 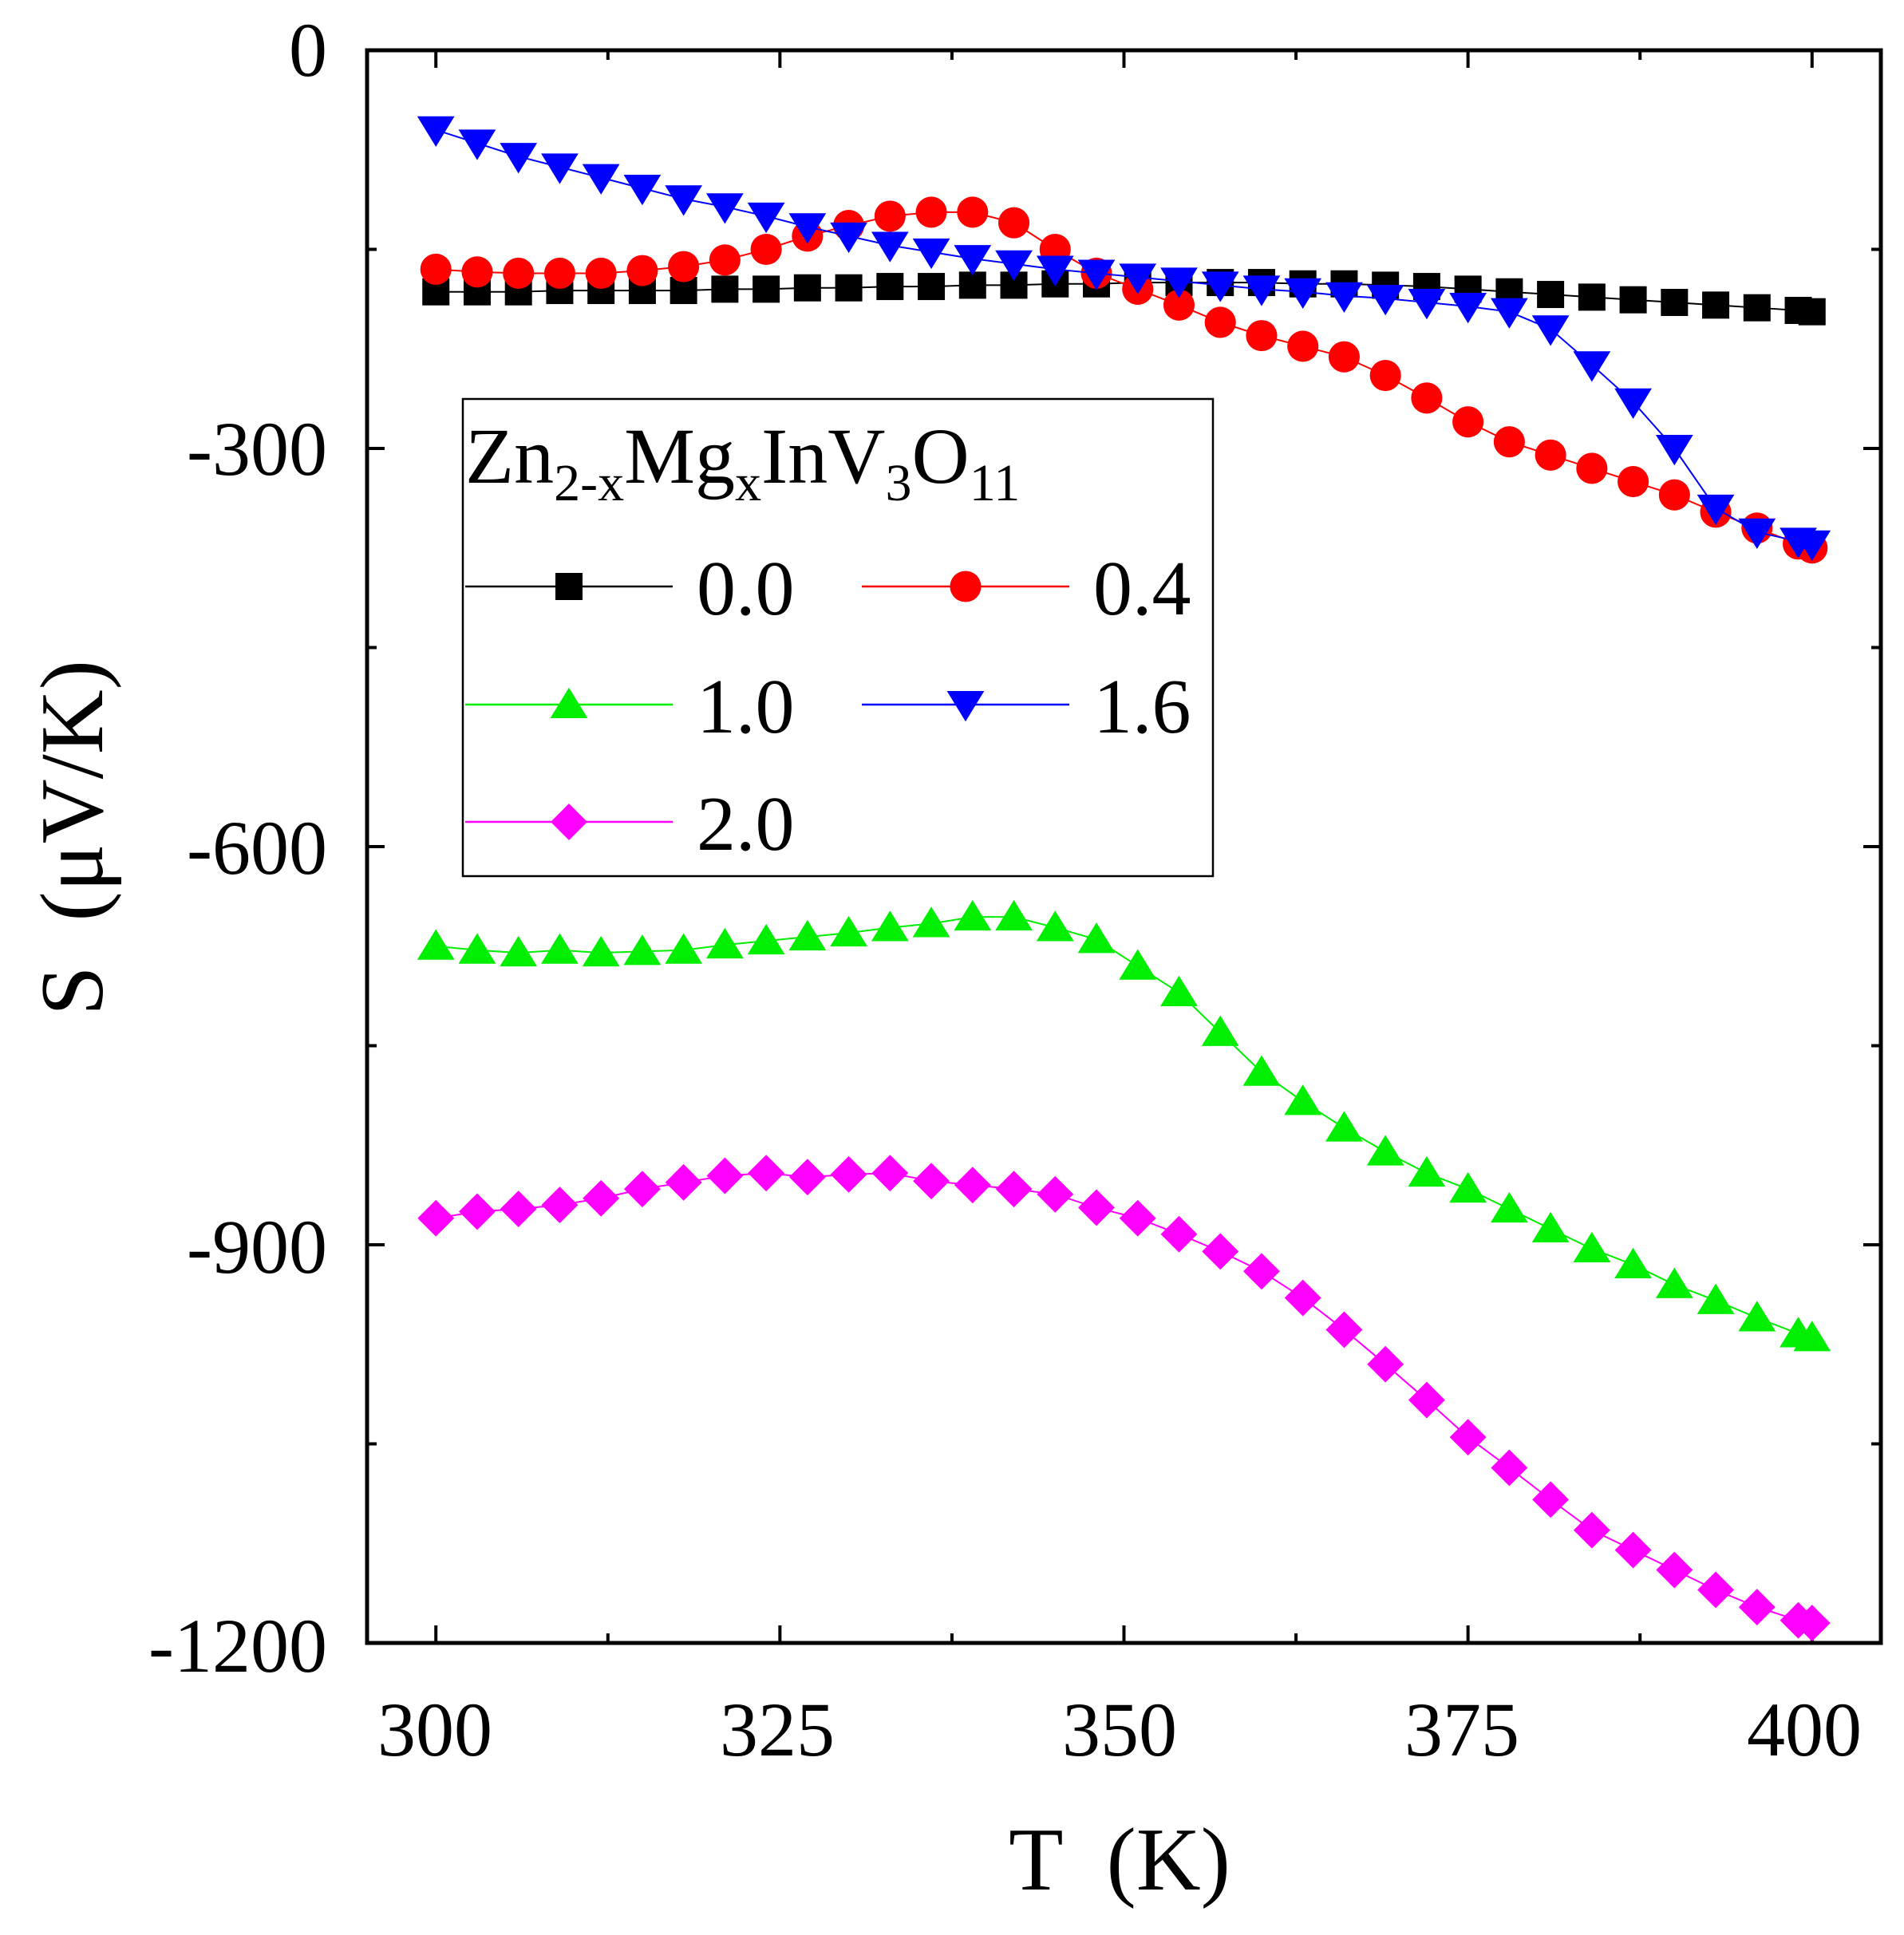 What do you see at coordinates (1119, 1729) in the screenshot?
I see `x-tick-labels: 300 325 350 375 400` at bounding box center [1119, 1729].